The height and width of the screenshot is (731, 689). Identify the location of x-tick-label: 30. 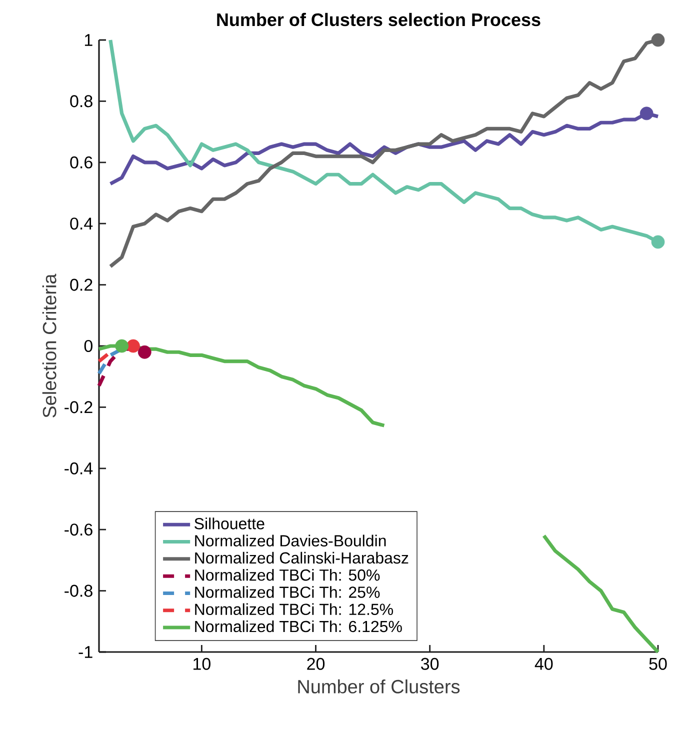
(430, 664).